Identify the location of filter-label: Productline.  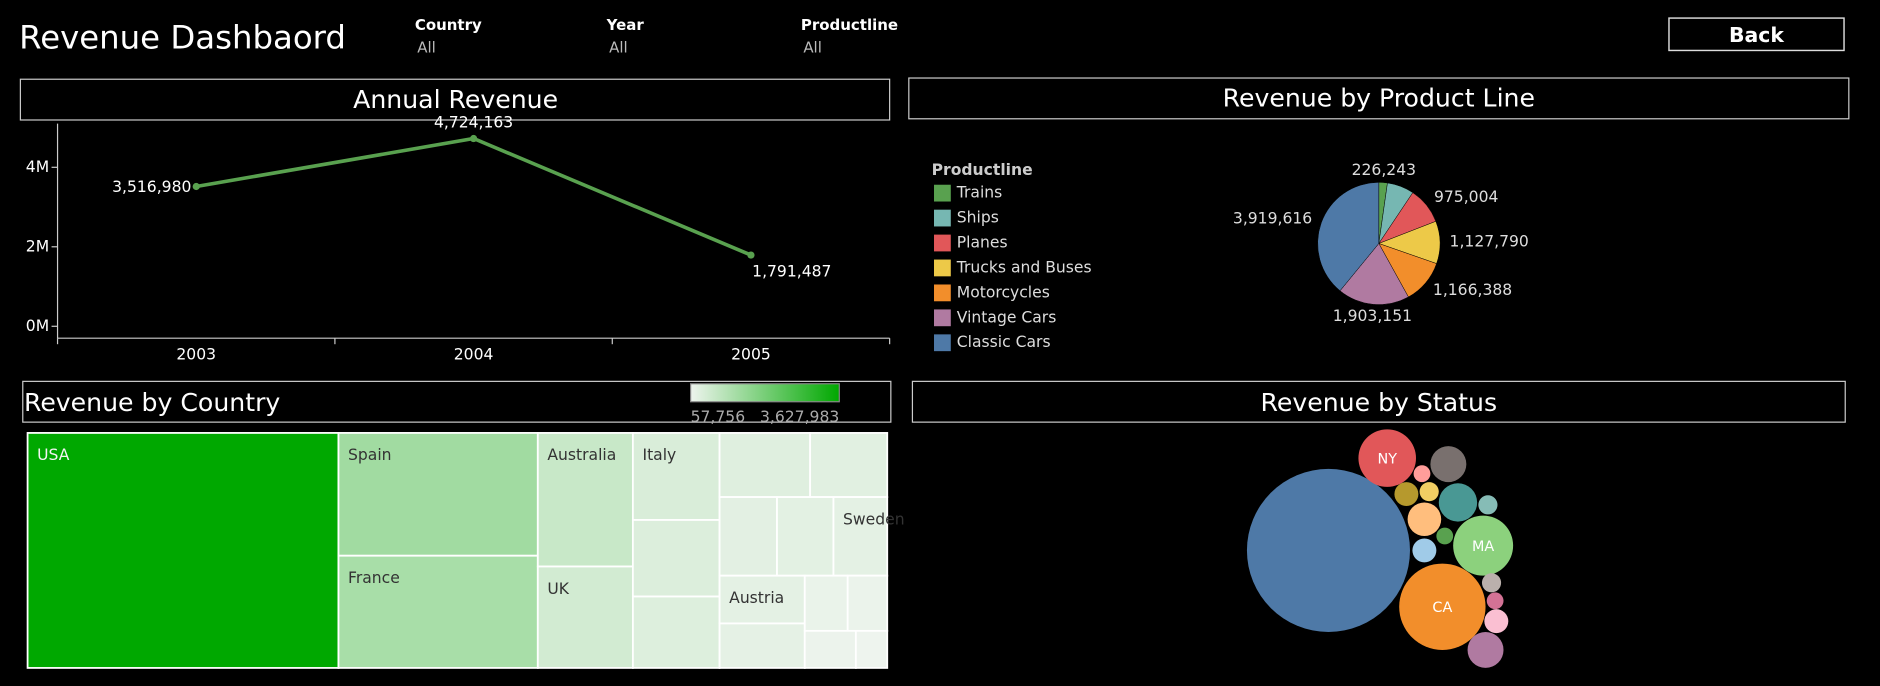
(849, 25).